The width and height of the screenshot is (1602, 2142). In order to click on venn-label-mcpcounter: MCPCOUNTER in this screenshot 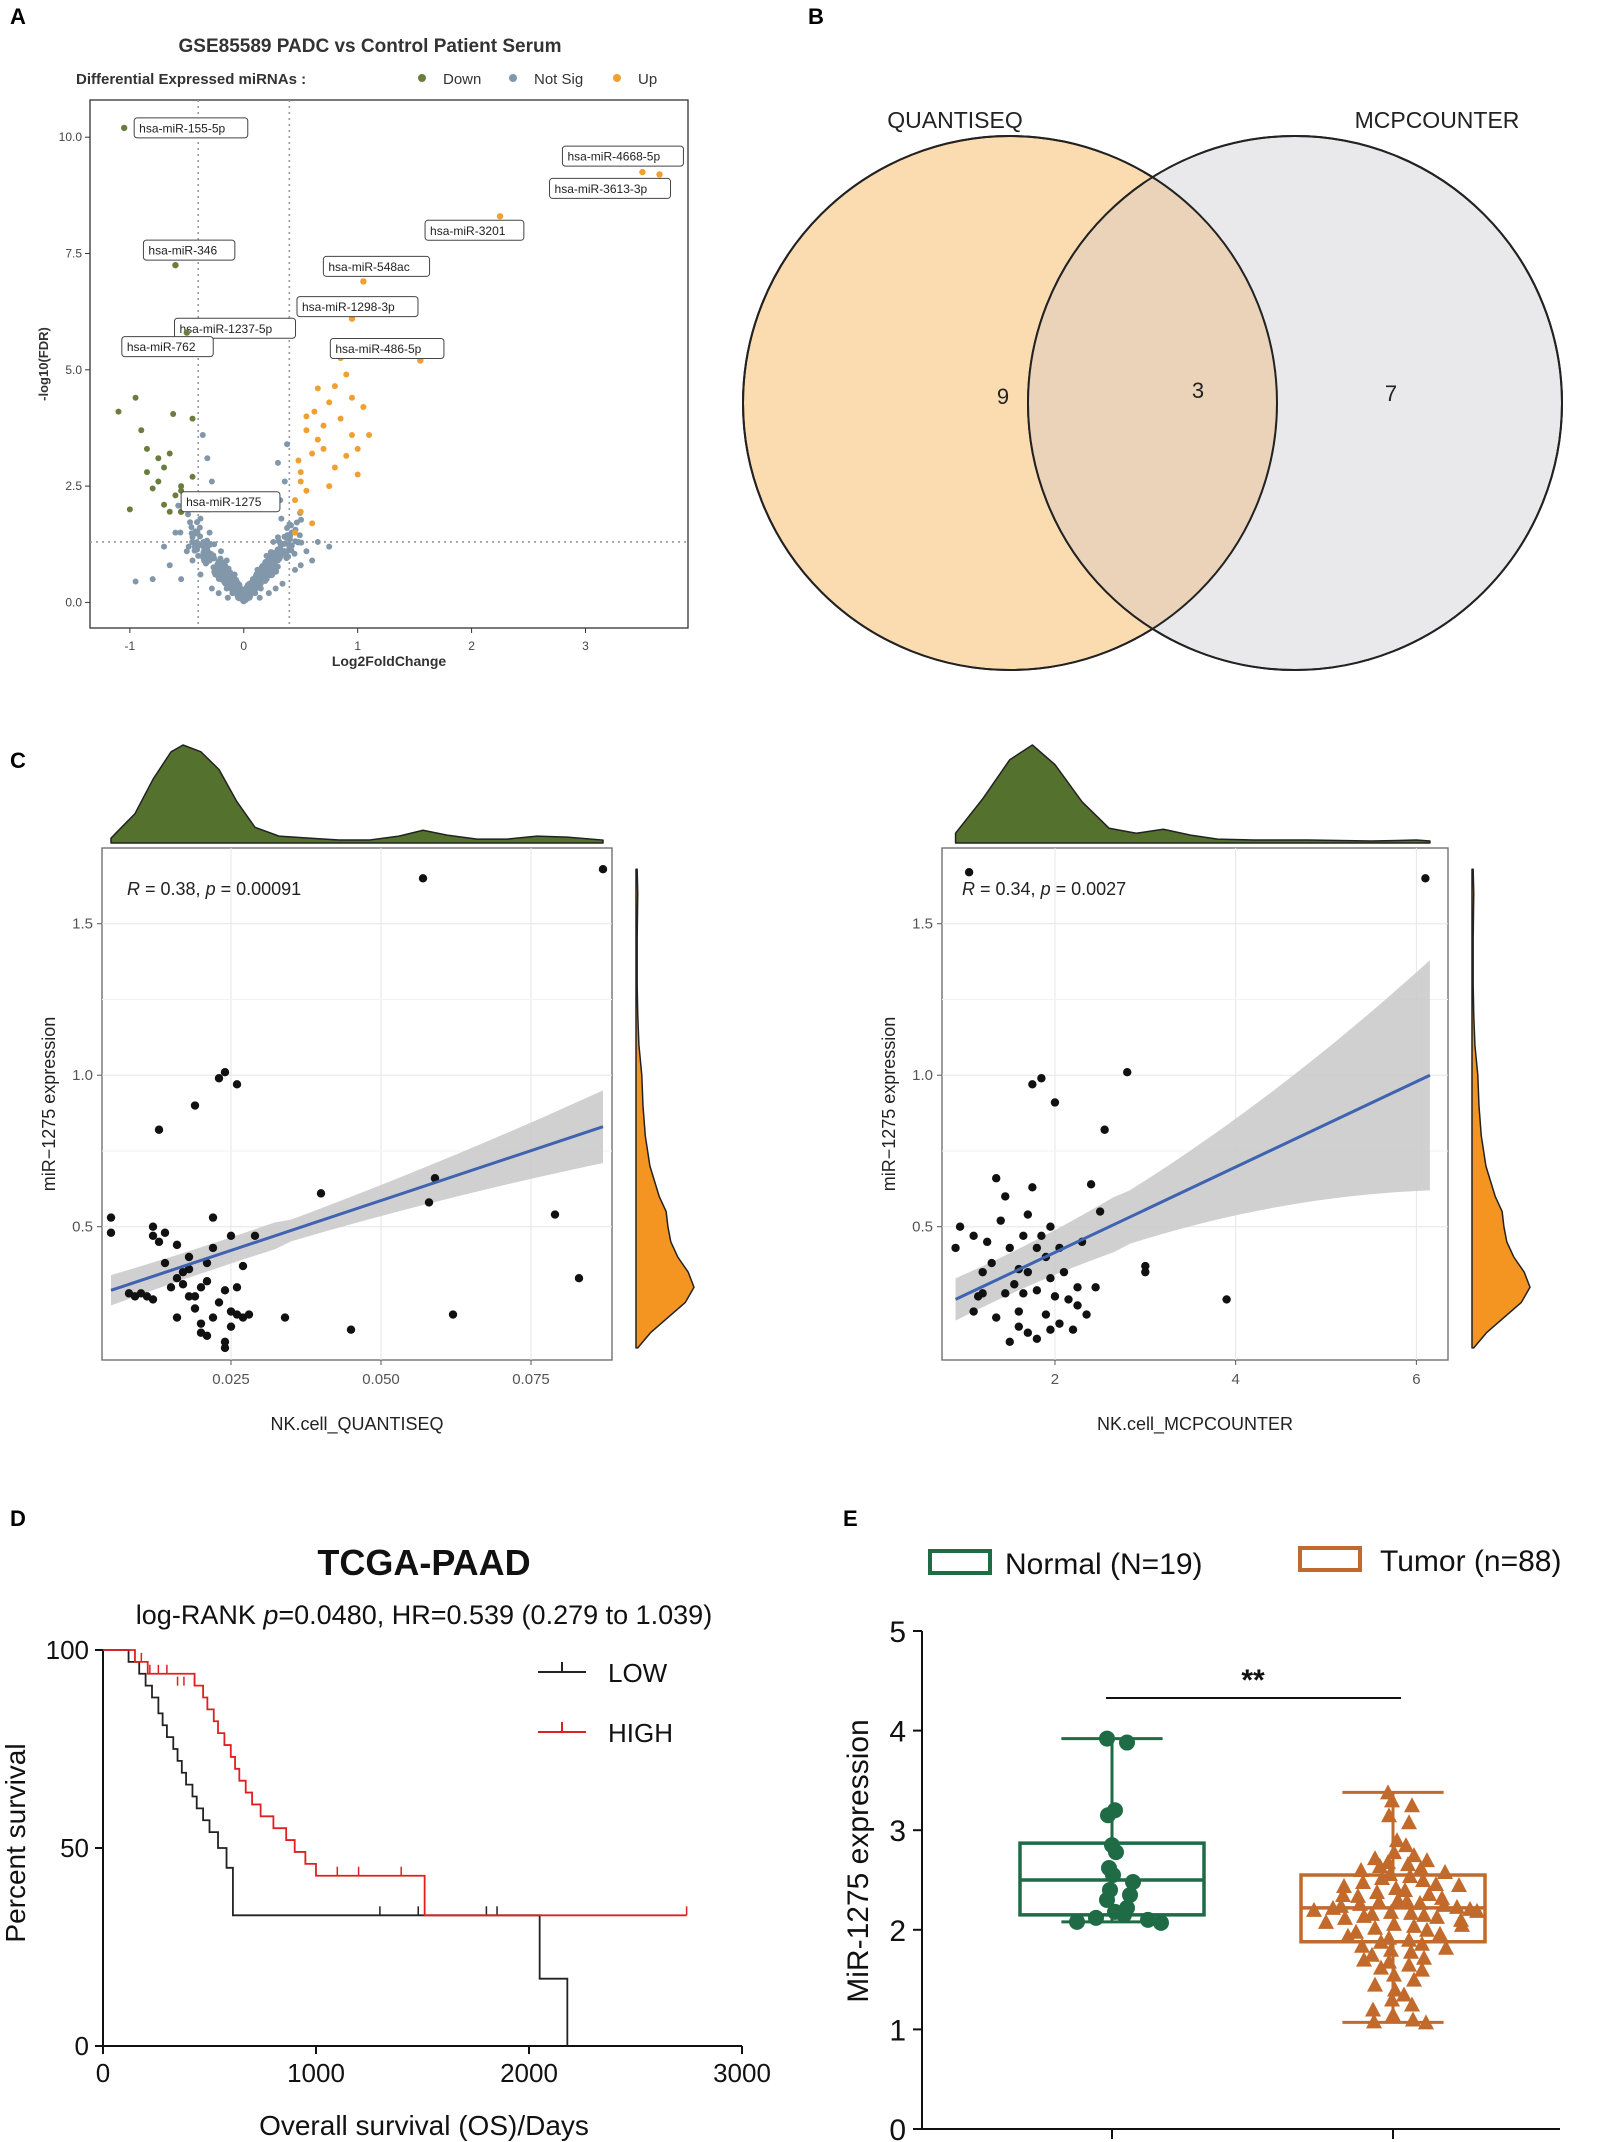, I will do `click(1437, 120)`.